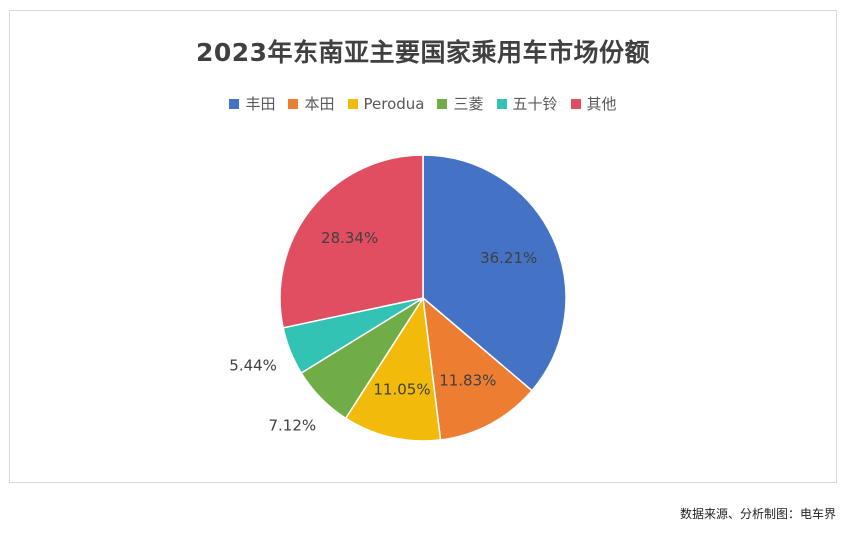 This screenshot has height=533, width=845. What do you see at coordinates (253, 366) in the screenshot?
I see `data-label: 5.44%` at bounding box center [253, 366].